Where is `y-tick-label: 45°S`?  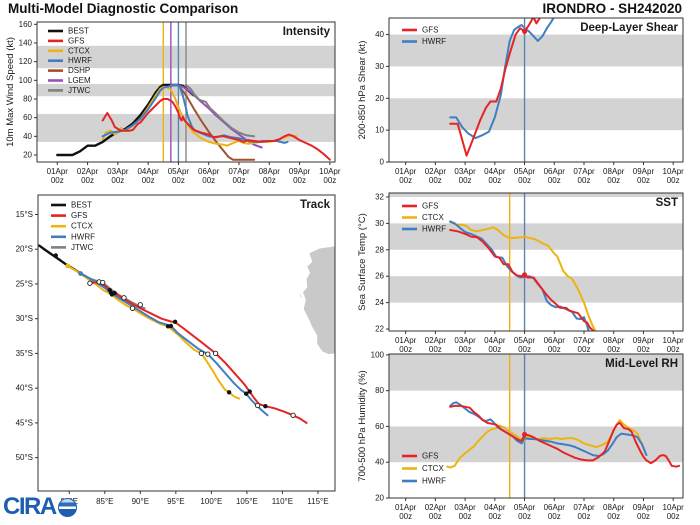 y-tick-label: 45°S is located at coordinates (24, 422).